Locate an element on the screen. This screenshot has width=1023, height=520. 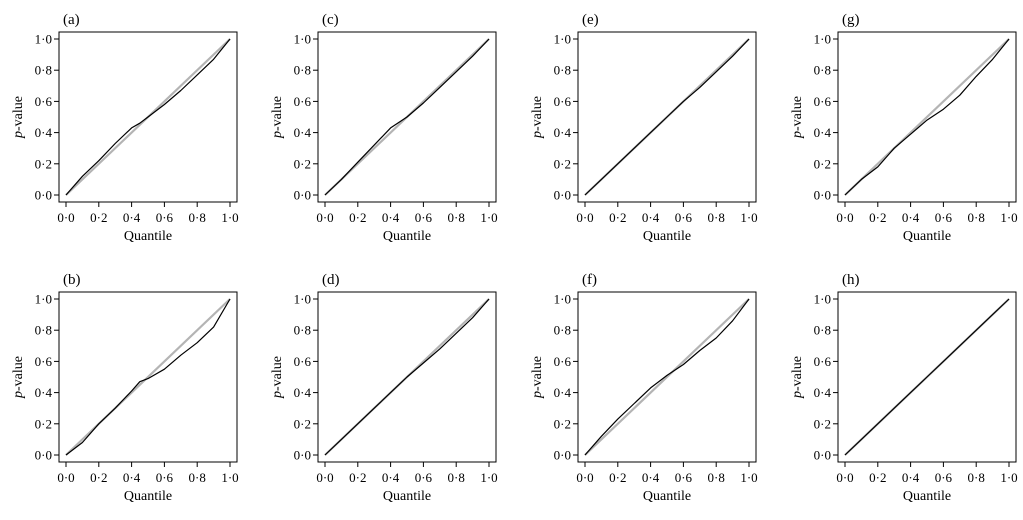
panel-label: (c) is located at coordinates (330, 20).